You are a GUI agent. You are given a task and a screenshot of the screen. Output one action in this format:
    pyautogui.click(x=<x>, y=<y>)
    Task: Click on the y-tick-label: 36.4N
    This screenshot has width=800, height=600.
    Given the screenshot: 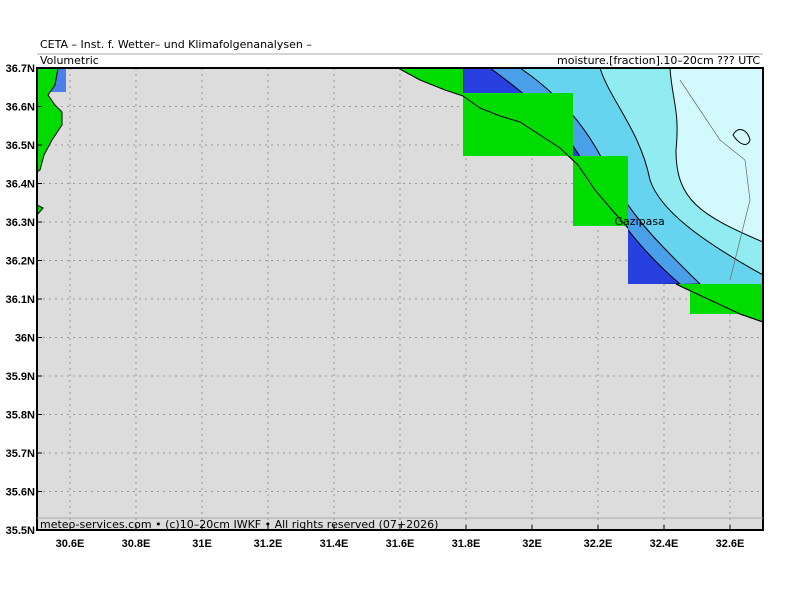 What is the action you would take?
    pyautogui.click(x=20, y=185)
    